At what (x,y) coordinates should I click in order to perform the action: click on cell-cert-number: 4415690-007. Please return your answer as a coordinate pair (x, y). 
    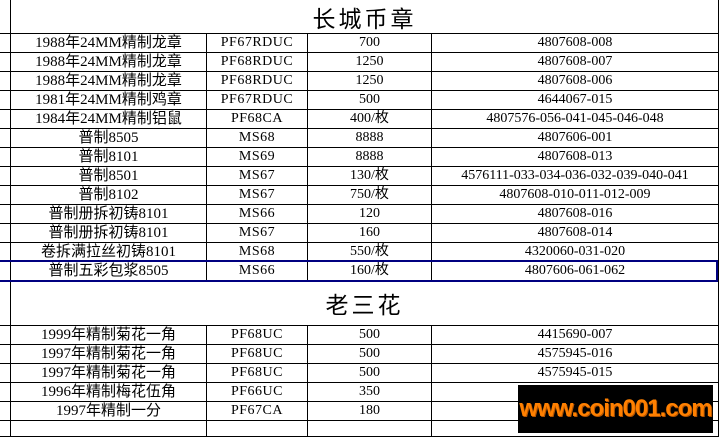
    Looking at the image, I should click on (575, 335).